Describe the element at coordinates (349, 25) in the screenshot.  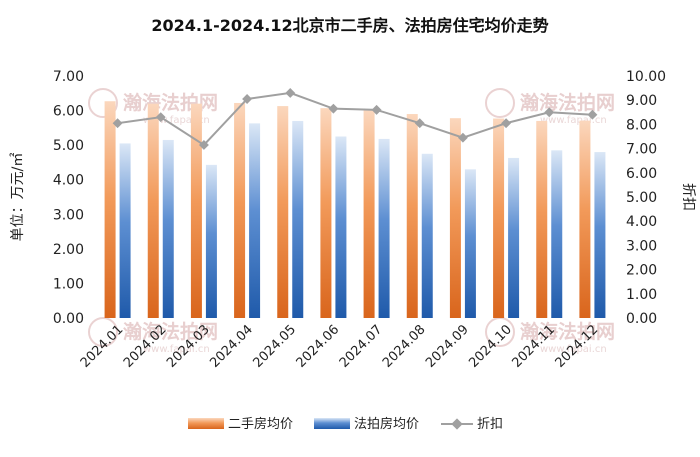
I see `chart-title: 2024.1-2024.12北京市二手房、法拍房住宅均价走势` at that location.